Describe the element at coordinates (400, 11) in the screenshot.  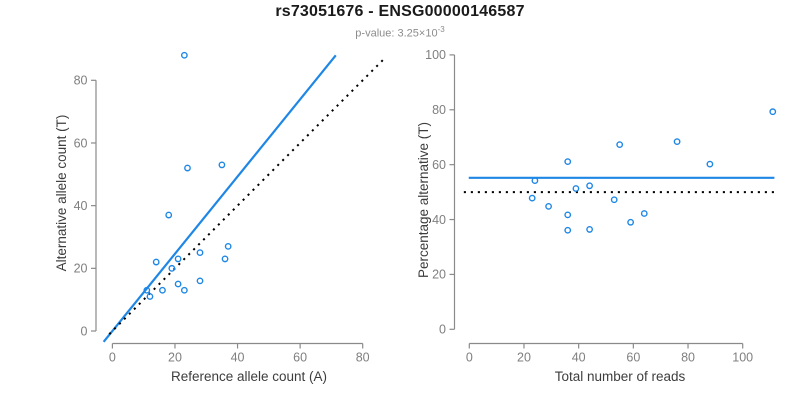
I see `figure-title: rs73051676 - ENSG00000146587` at that location.